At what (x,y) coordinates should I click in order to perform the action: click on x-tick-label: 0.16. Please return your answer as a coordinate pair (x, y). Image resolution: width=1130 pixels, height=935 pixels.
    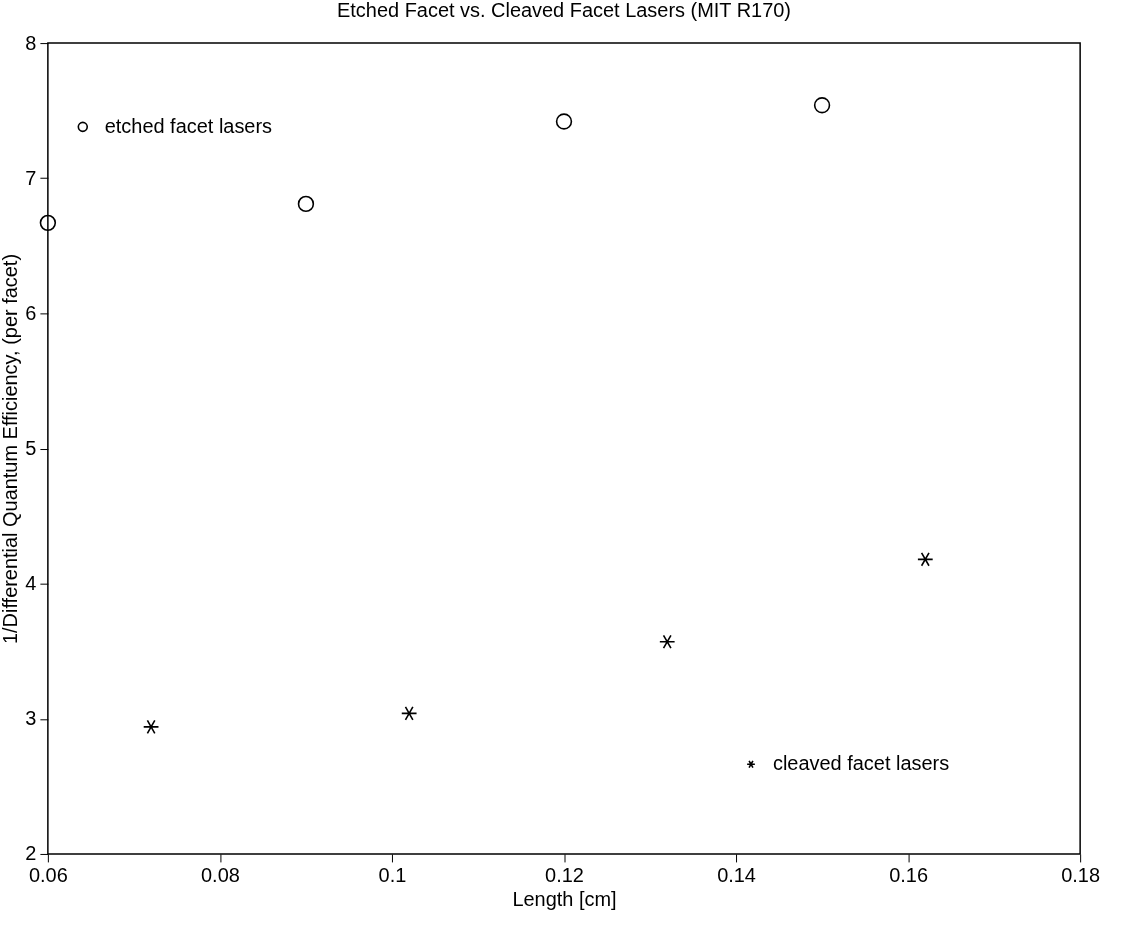
    Looking at the image, I should click on (908, 875).